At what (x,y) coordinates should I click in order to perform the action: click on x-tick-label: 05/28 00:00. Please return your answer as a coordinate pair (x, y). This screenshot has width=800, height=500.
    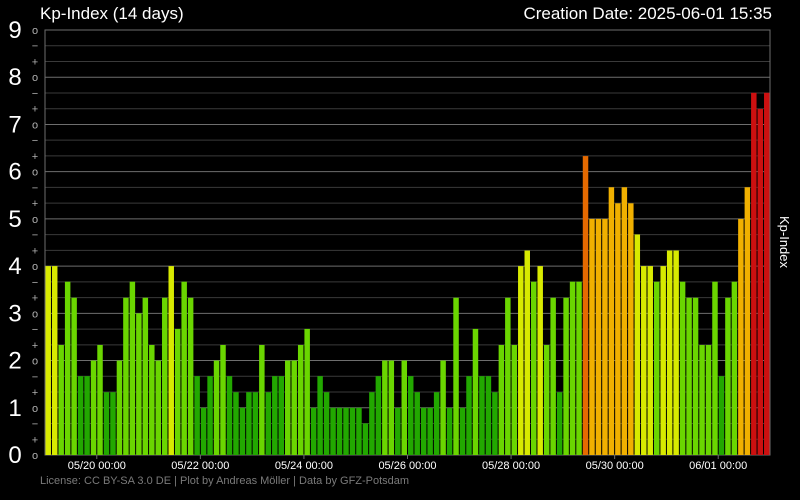
    Looking at the image, I should click on (511, 466).